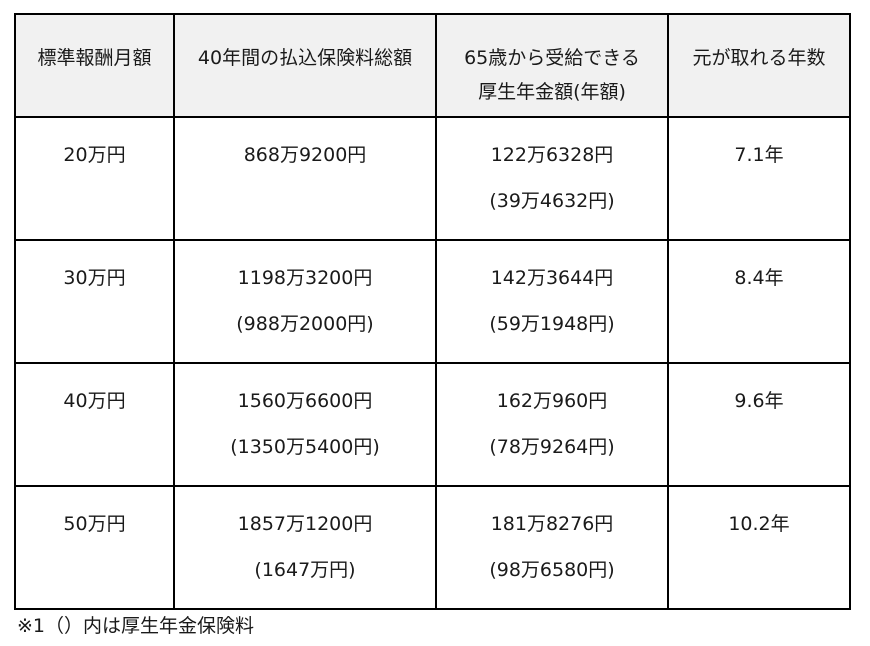  What do you see at coordinates (552, 401) in the screenshot?
I see `cell-value: 162万960円` at bounding box center [552, 401].